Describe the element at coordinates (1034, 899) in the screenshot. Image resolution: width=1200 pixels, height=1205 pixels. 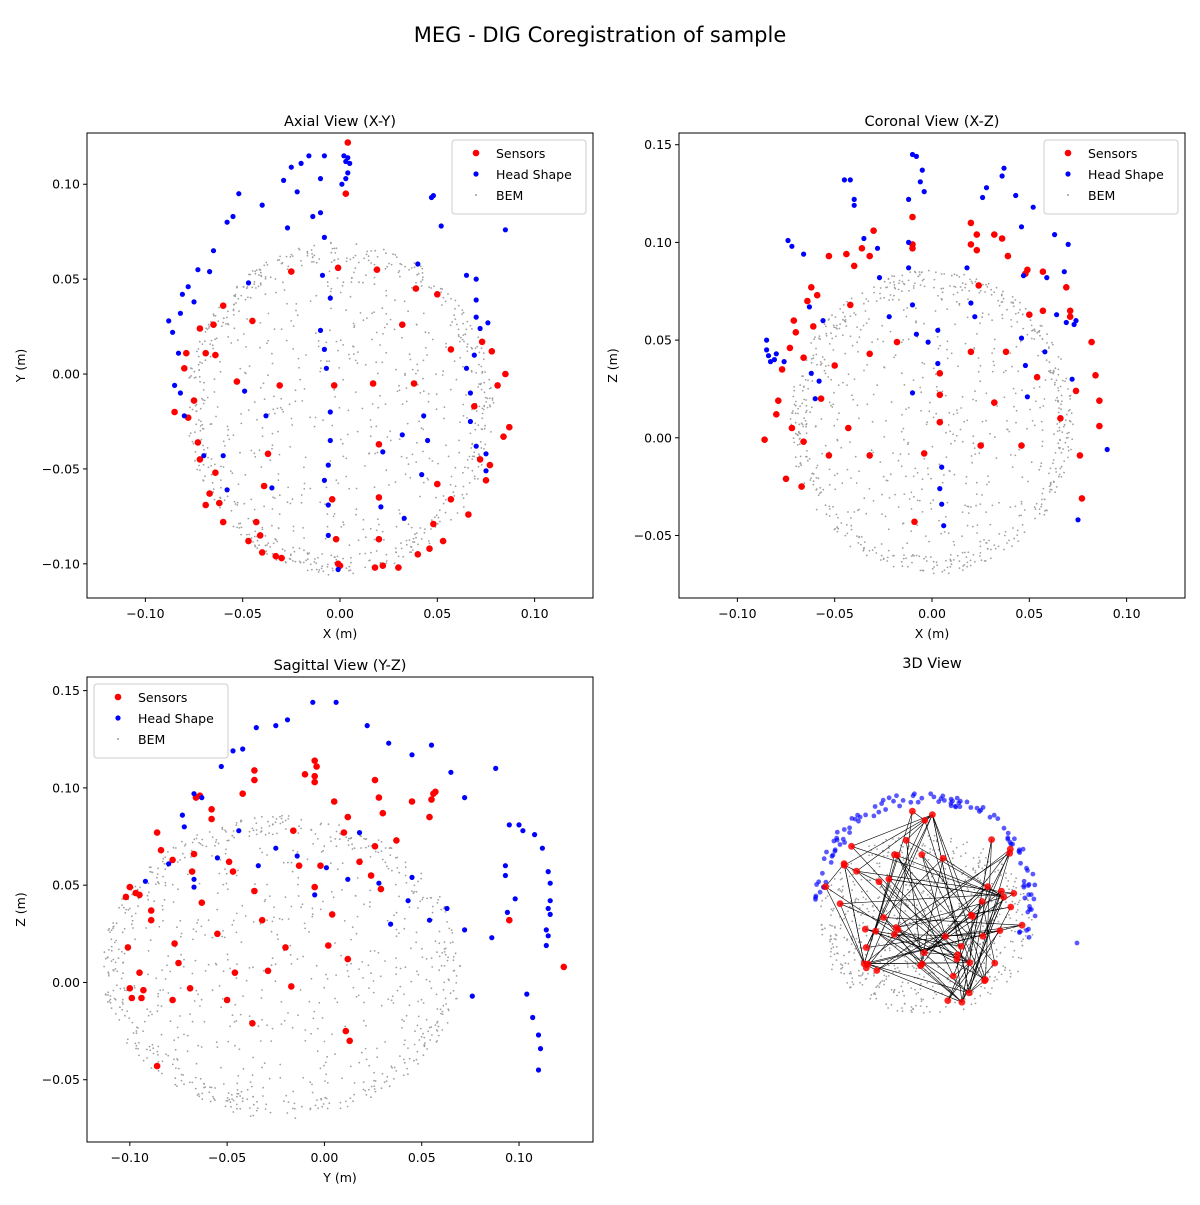
I see `head-shape-point-3d` at that location.